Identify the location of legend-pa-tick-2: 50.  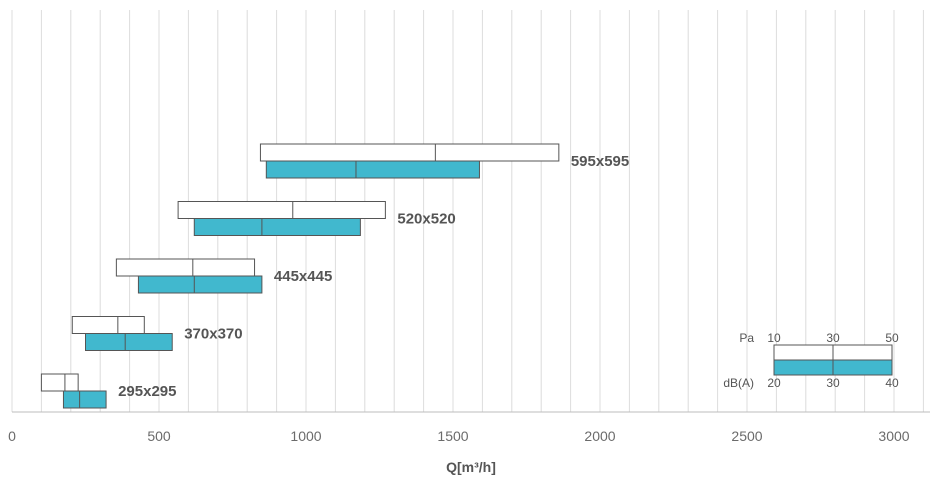
(892, 338).